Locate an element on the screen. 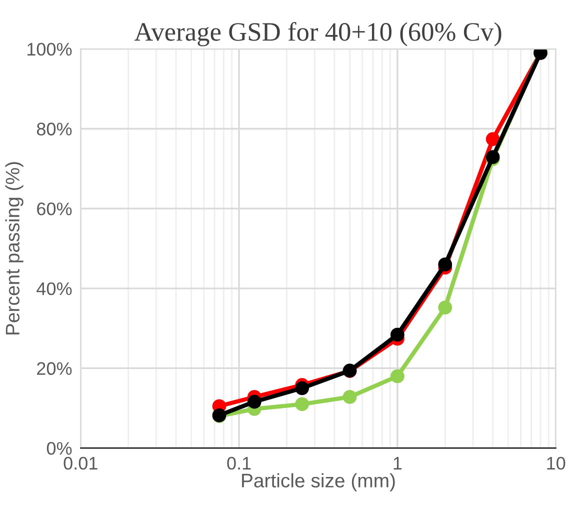 The height and width of the screenshot is (515, 576). y-tick-label: 0% is located at coordinates (59, 448).